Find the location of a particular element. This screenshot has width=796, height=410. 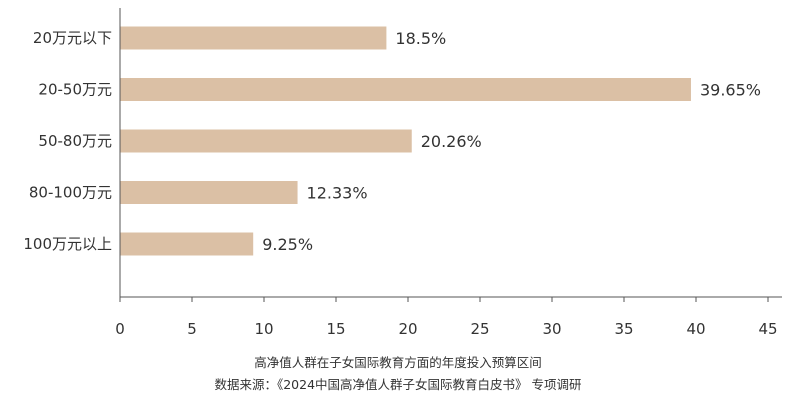

category-label: 100万元以上 is located at coordinates (67, 244).